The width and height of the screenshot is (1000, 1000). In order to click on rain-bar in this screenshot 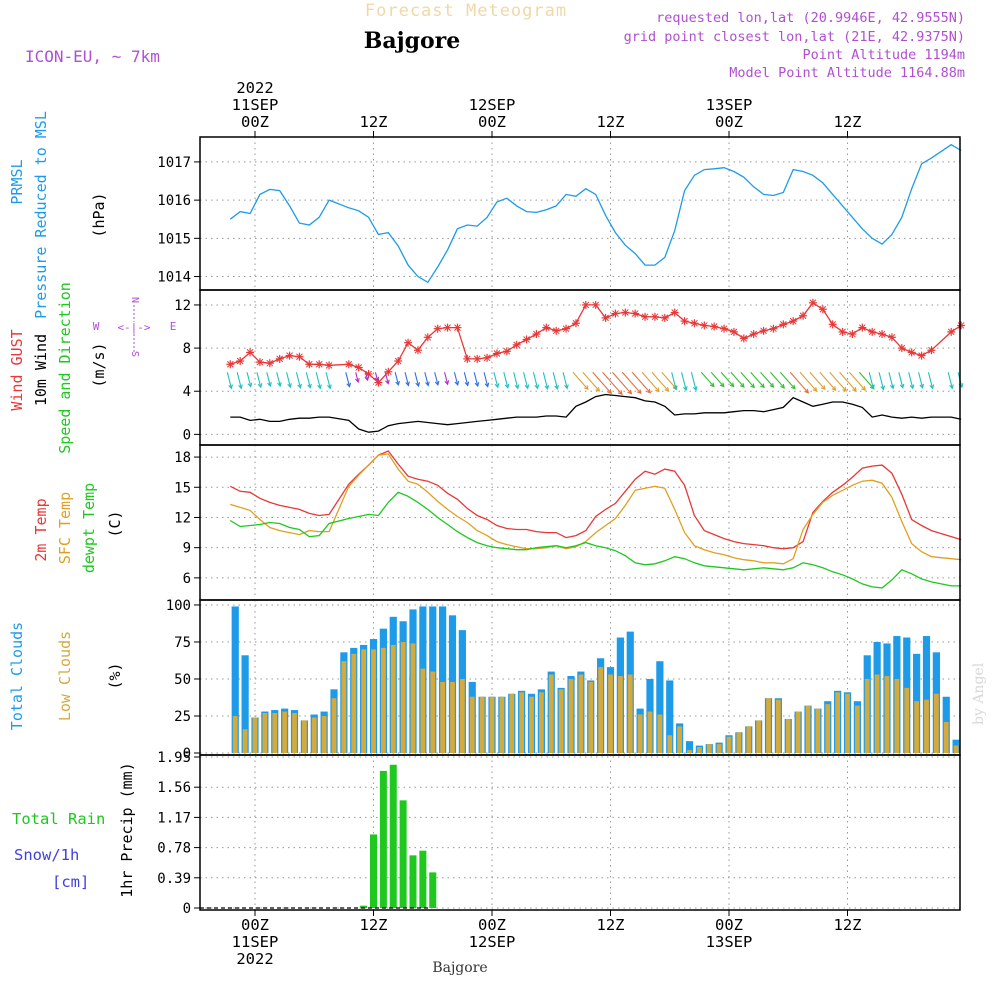, I will do `click(403, 854)`.